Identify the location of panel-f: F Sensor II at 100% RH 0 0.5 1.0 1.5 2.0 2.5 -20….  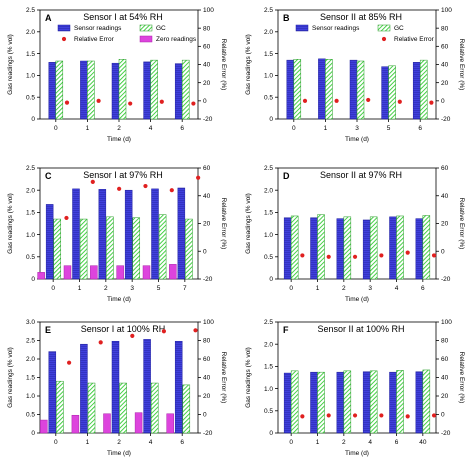
(355, 388).